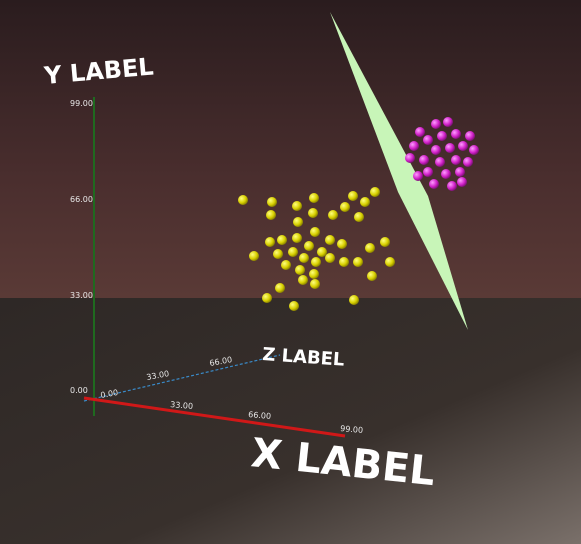 The height and width of the screenshot is (544, 581). I want to click on y-tick-label: 99.00, so click(81, 103).